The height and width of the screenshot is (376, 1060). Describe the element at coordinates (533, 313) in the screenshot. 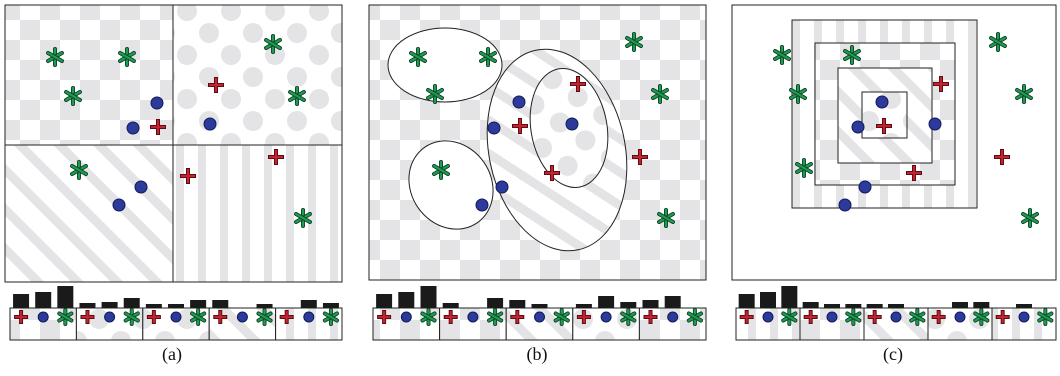

I see `histograms` at that location.